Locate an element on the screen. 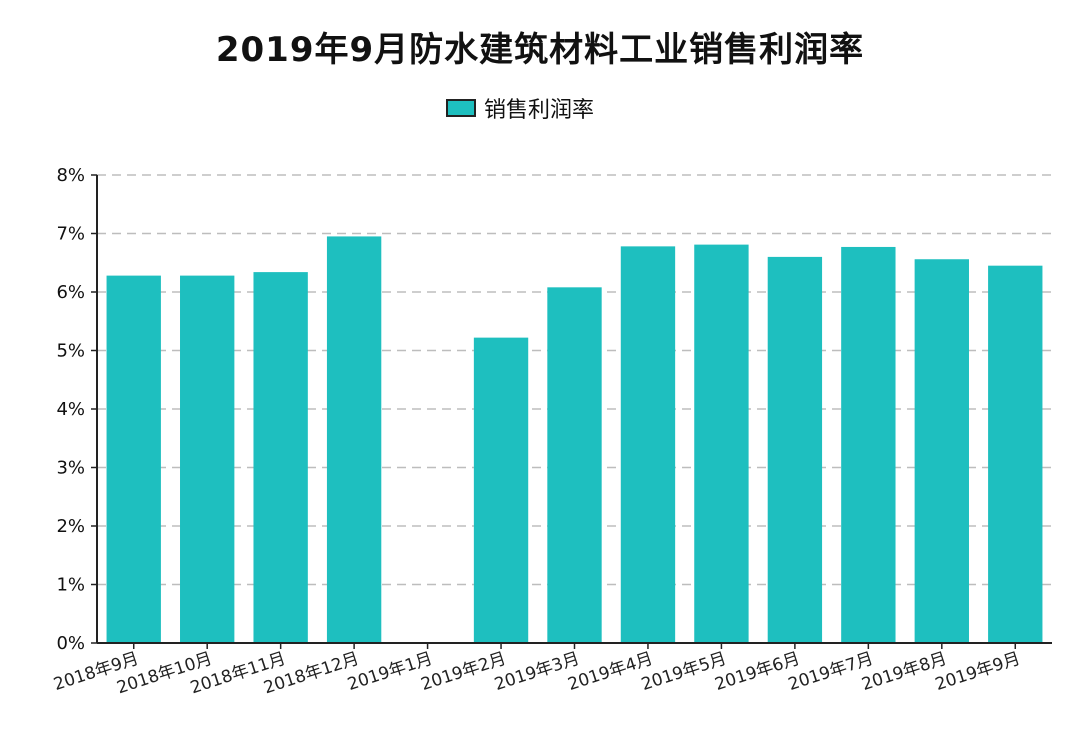 The image size is (1080, 740). chart-title: 2019年9月防水建筑材料工业销售利润率 is located at coordinates (540, 50).